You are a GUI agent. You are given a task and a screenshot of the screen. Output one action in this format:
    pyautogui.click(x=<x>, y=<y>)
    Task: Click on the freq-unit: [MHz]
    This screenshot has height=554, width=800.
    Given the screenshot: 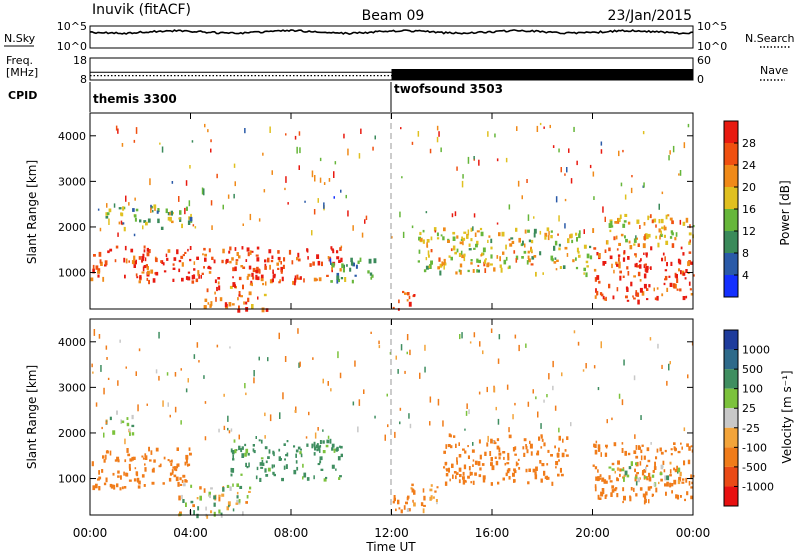 What is the action you would take?
    pyautogui.click(x=22, y=72)
    